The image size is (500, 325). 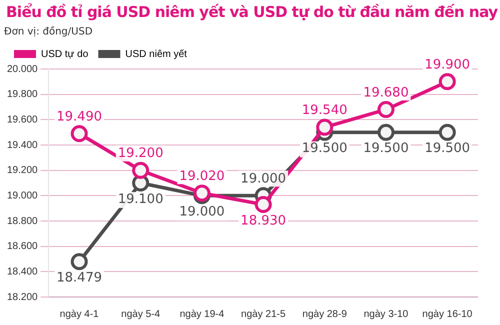 What do you see at coordinates (263, 220) in the screenshot?
I see `data-label: 18.930` at bounding box center [263, 220].